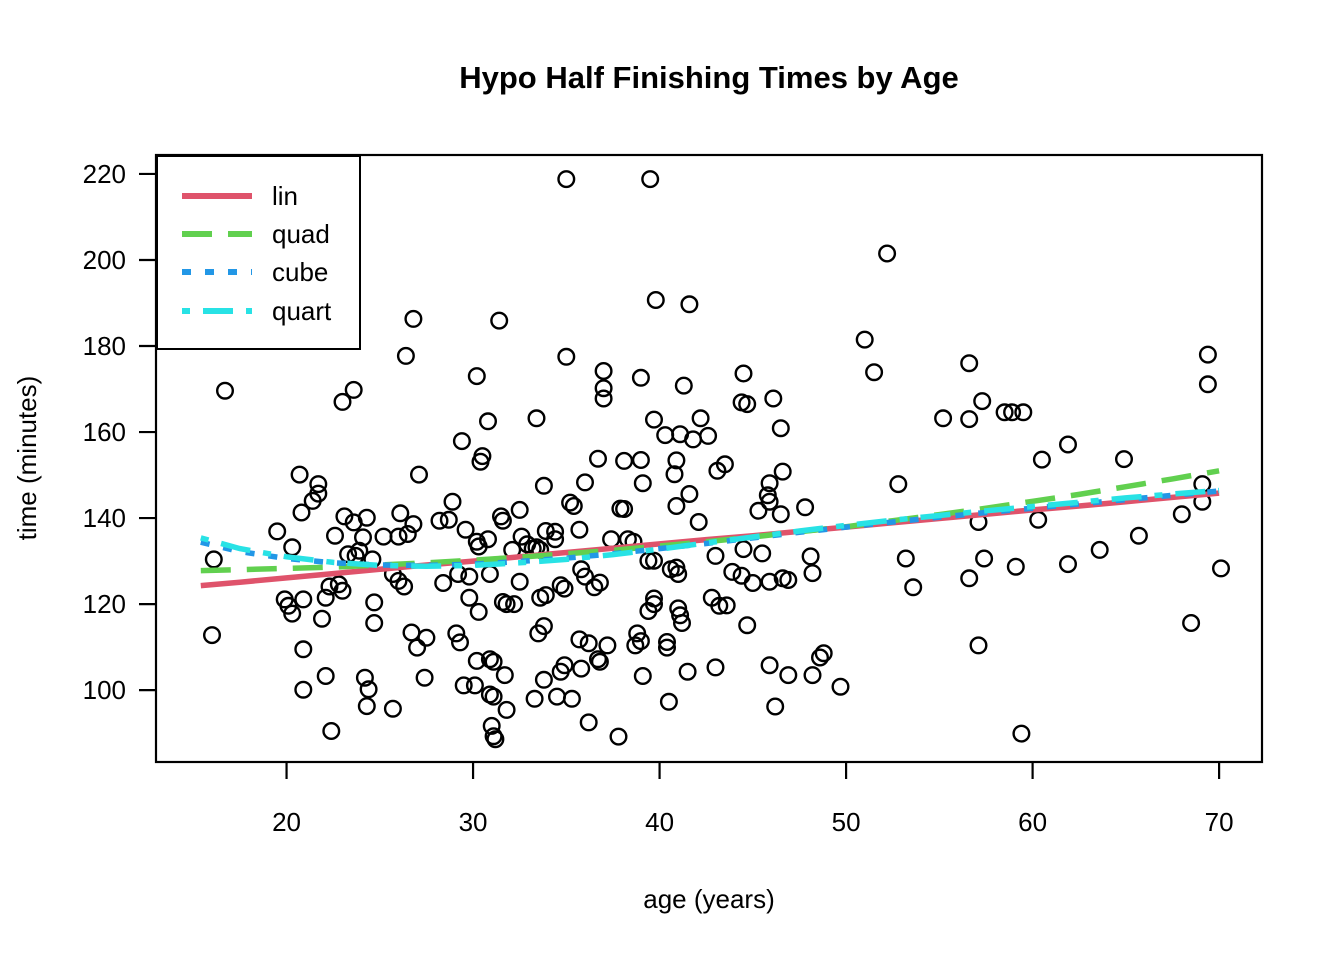 The height and width of the screenshot is (960, 1344). What do you see at coordinates (104, 690) in the screenshot?
I see `y-tick-label: 100` at bounding box center [104, 690].